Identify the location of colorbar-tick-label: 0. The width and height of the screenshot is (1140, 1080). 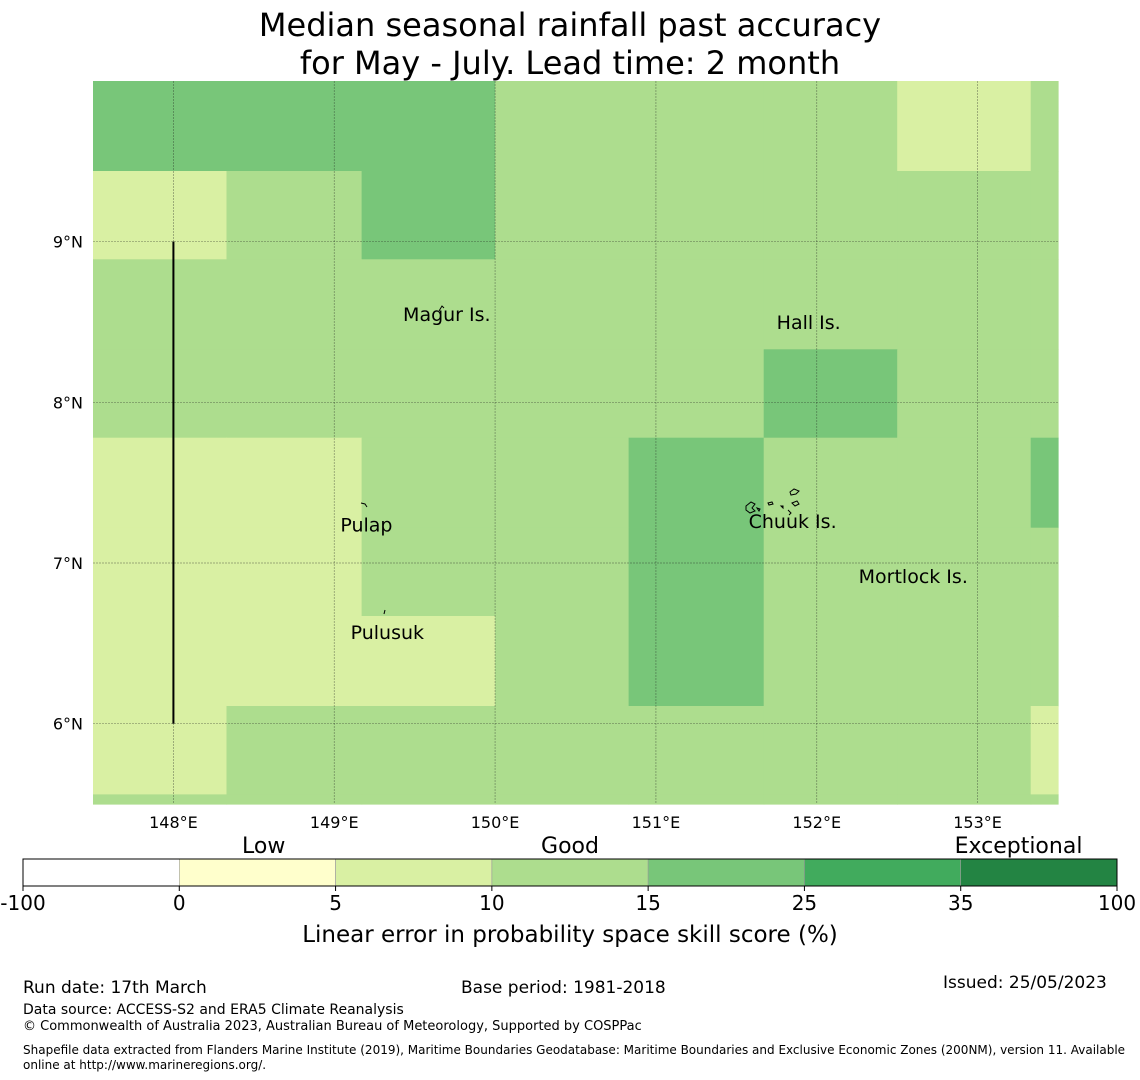
(179, 903).